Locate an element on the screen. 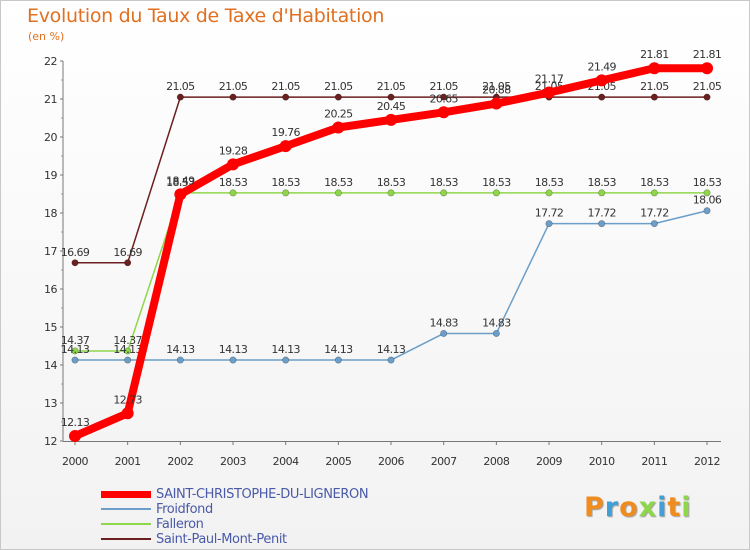 The height and width of the screenshot is (550, 750). x-tick-label: 2009 is located at coordinates (549, 461).